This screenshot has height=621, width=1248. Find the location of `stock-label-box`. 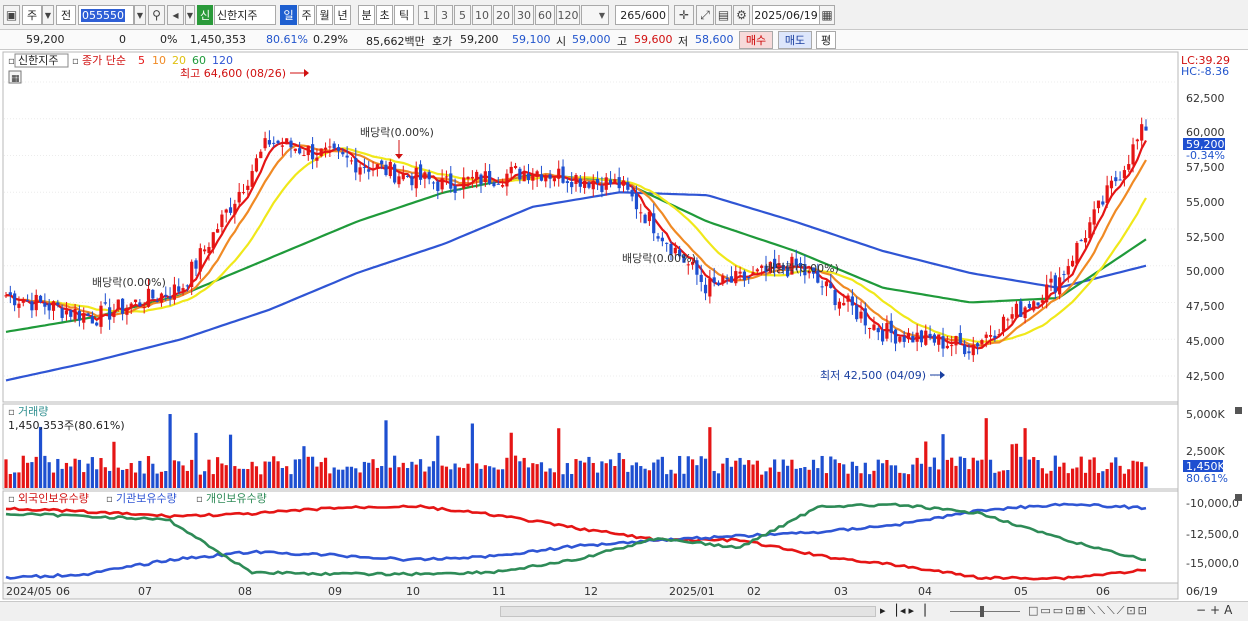

stock-label-box is located at coordinates (41, 60).